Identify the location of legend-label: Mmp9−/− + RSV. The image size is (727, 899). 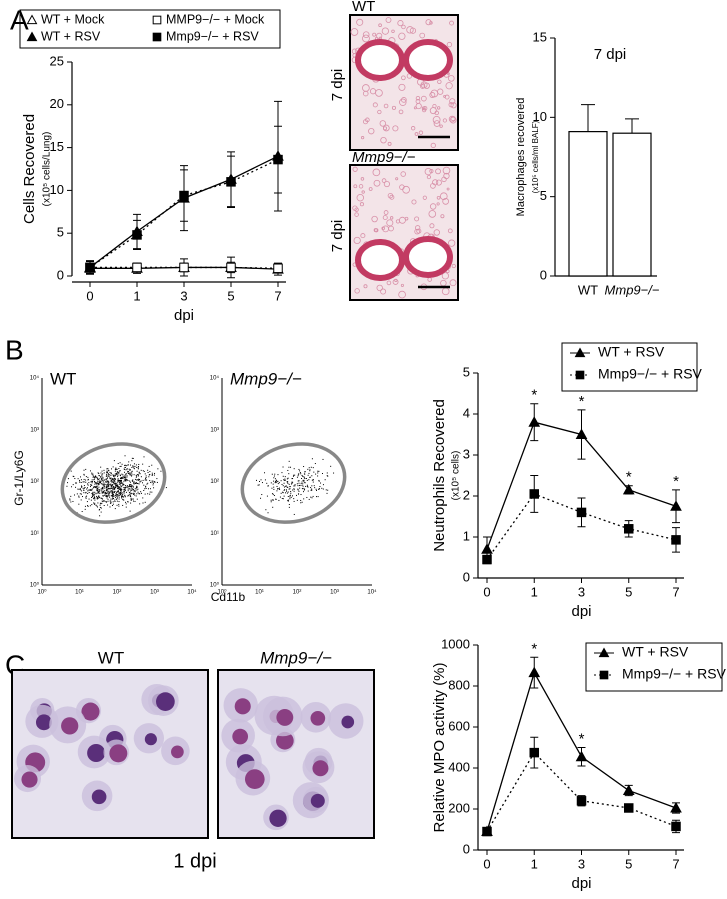
(650, 374).